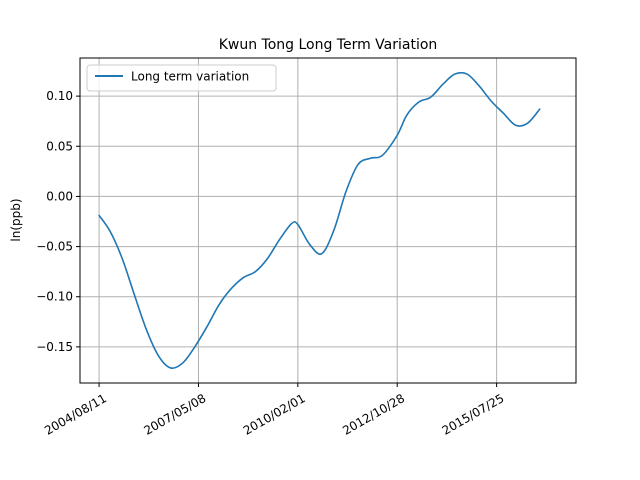 This screenshot has height=480, width=640. I want to click on y-tick-label: 0.00, so click(59, 196).